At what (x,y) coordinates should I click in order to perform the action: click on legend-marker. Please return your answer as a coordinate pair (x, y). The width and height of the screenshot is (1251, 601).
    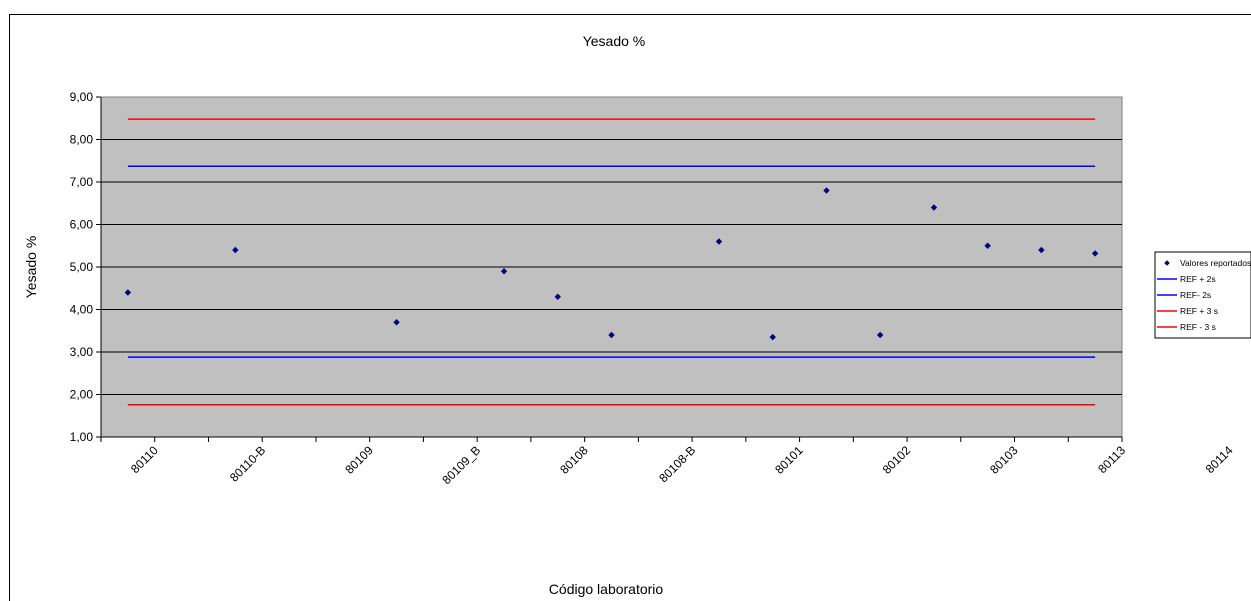
    Looking at the image, I should click on (1167, 263).